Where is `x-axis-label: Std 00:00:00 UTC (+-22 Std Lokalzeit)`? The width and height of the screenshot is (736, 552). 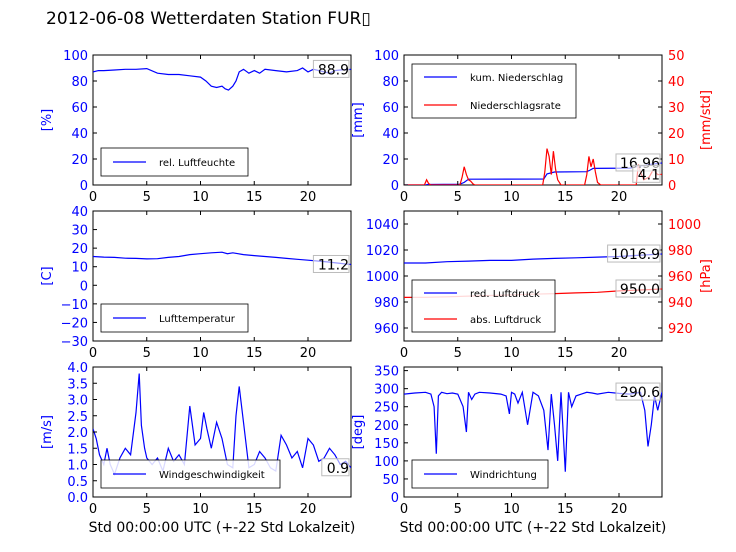 x-axis-label: Std 00:00:00 UTC (+-22 Std Lokalzeit) is located at coordinates (533, 528).